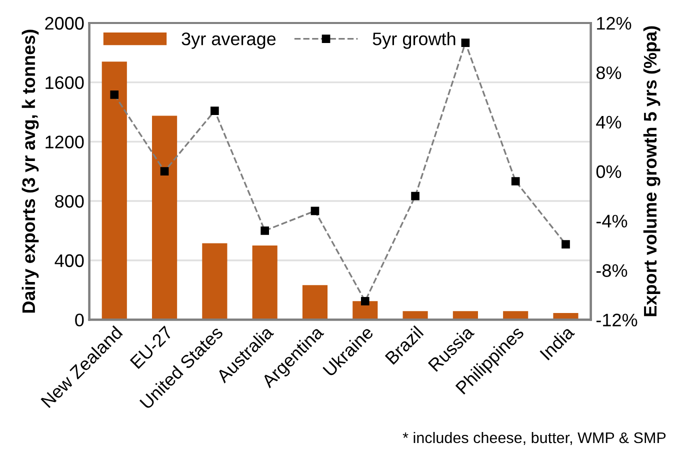 The height and width of the screenshot is (460, 687). What do you see at coordinates (612, 270) in the screenshot?
I see `y2-tick-label: -8%` at bounding box center [612, 270].